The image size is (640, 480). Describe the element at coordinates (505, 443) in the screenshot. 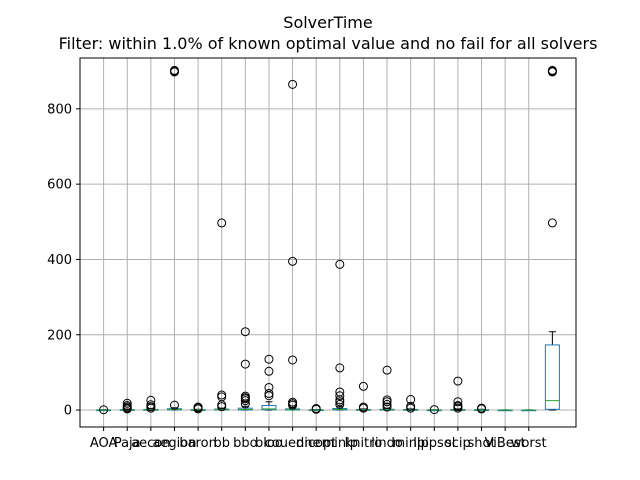

I see `x-tick-label-17: ViBest` at that location.